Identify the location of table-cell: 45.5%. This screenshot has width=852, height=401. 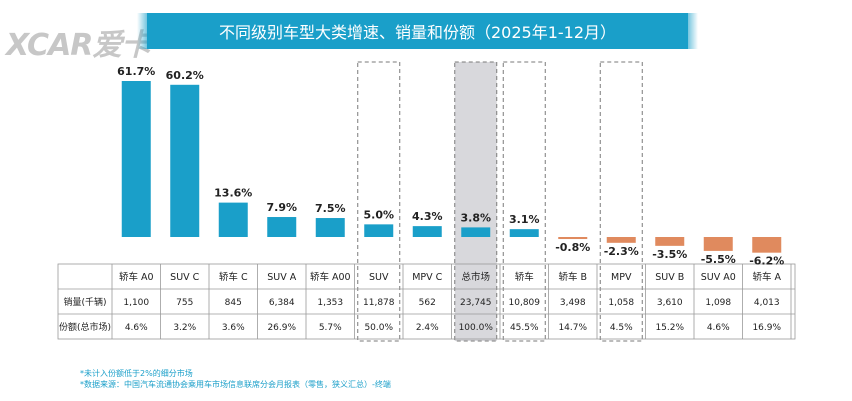
(524, 328).